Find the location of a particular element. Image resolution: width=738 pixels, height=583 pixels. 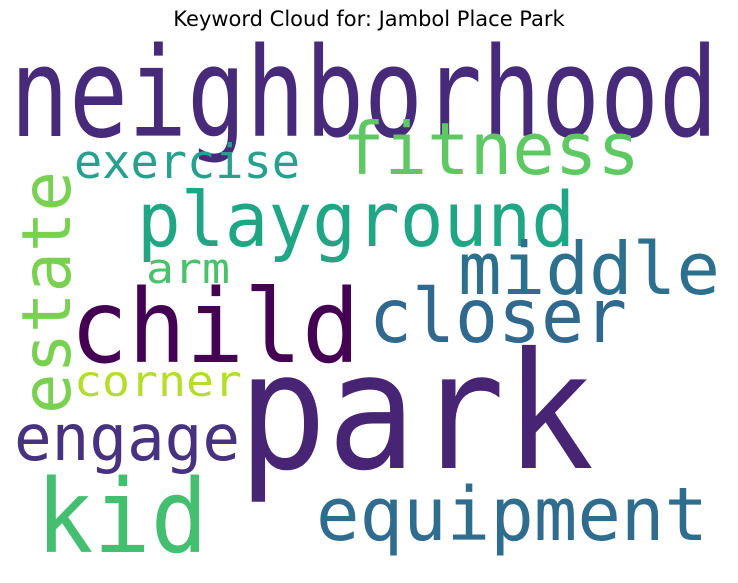

word-arm: arm is located at coordinates (188, 268).